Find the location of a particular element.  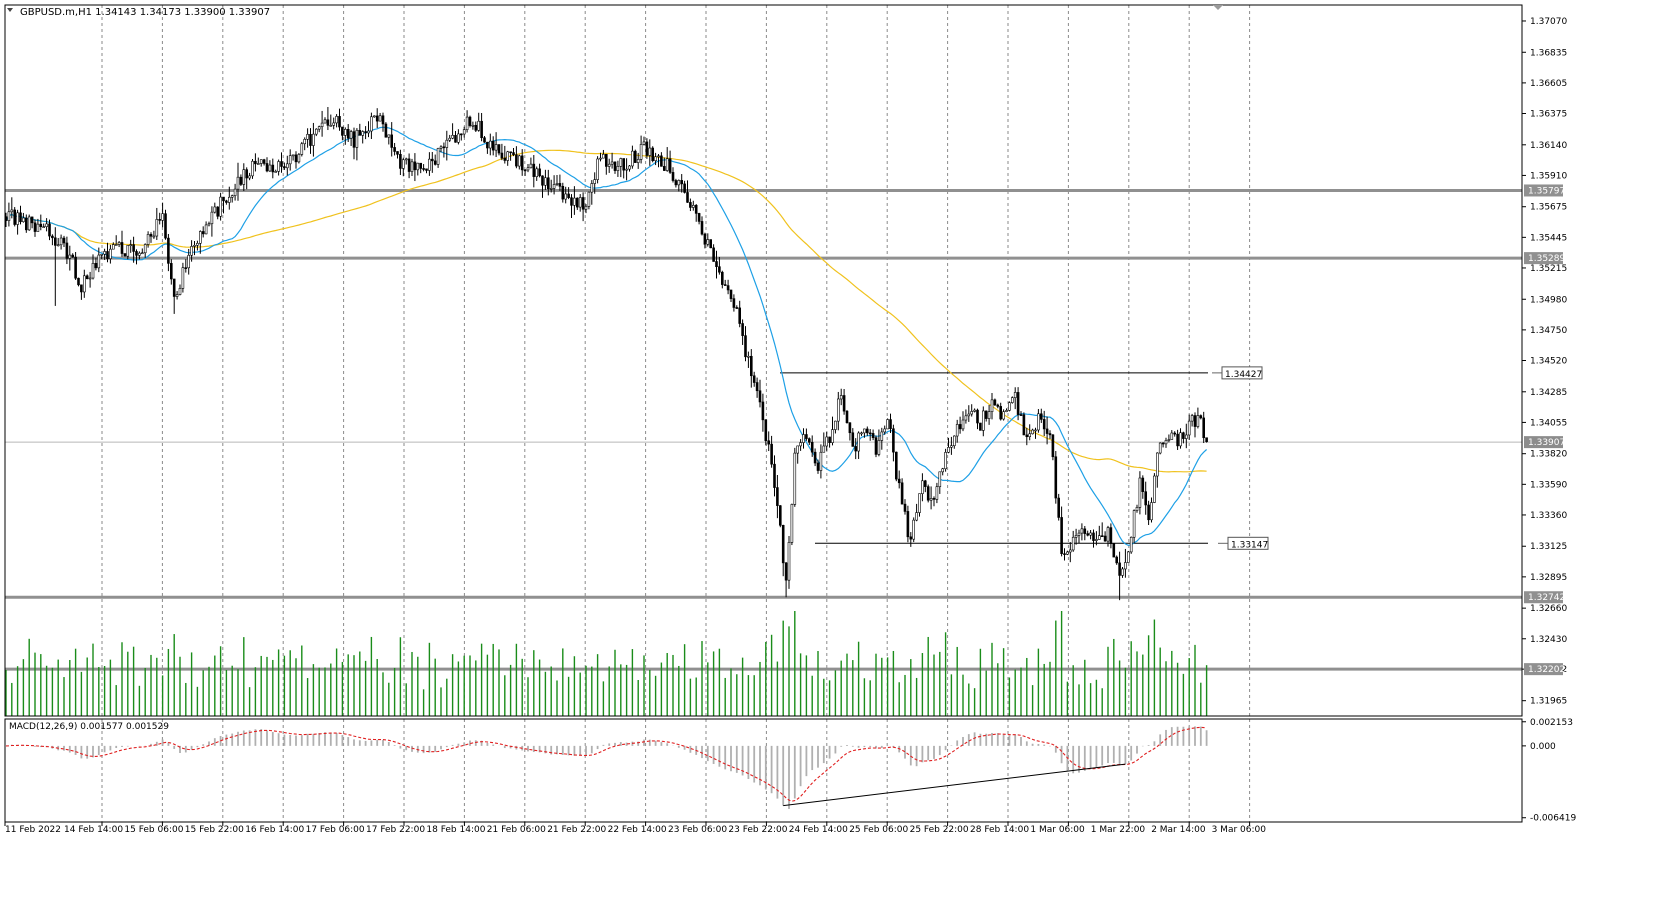

range-label-text: 1.34427 is located at coordinates (1243, 375).